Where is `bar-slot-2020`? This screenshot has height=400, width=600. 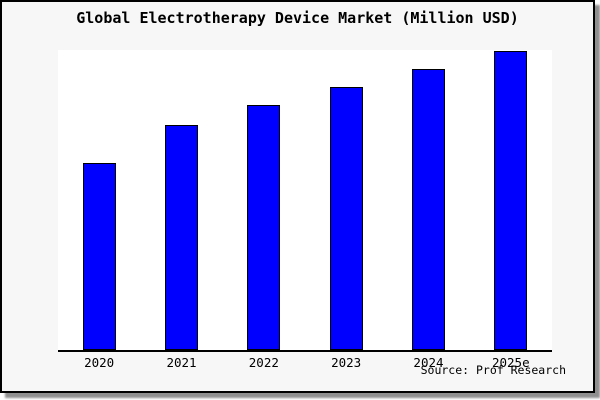
bar-slot-2020 is located at coordinates (99, 200).